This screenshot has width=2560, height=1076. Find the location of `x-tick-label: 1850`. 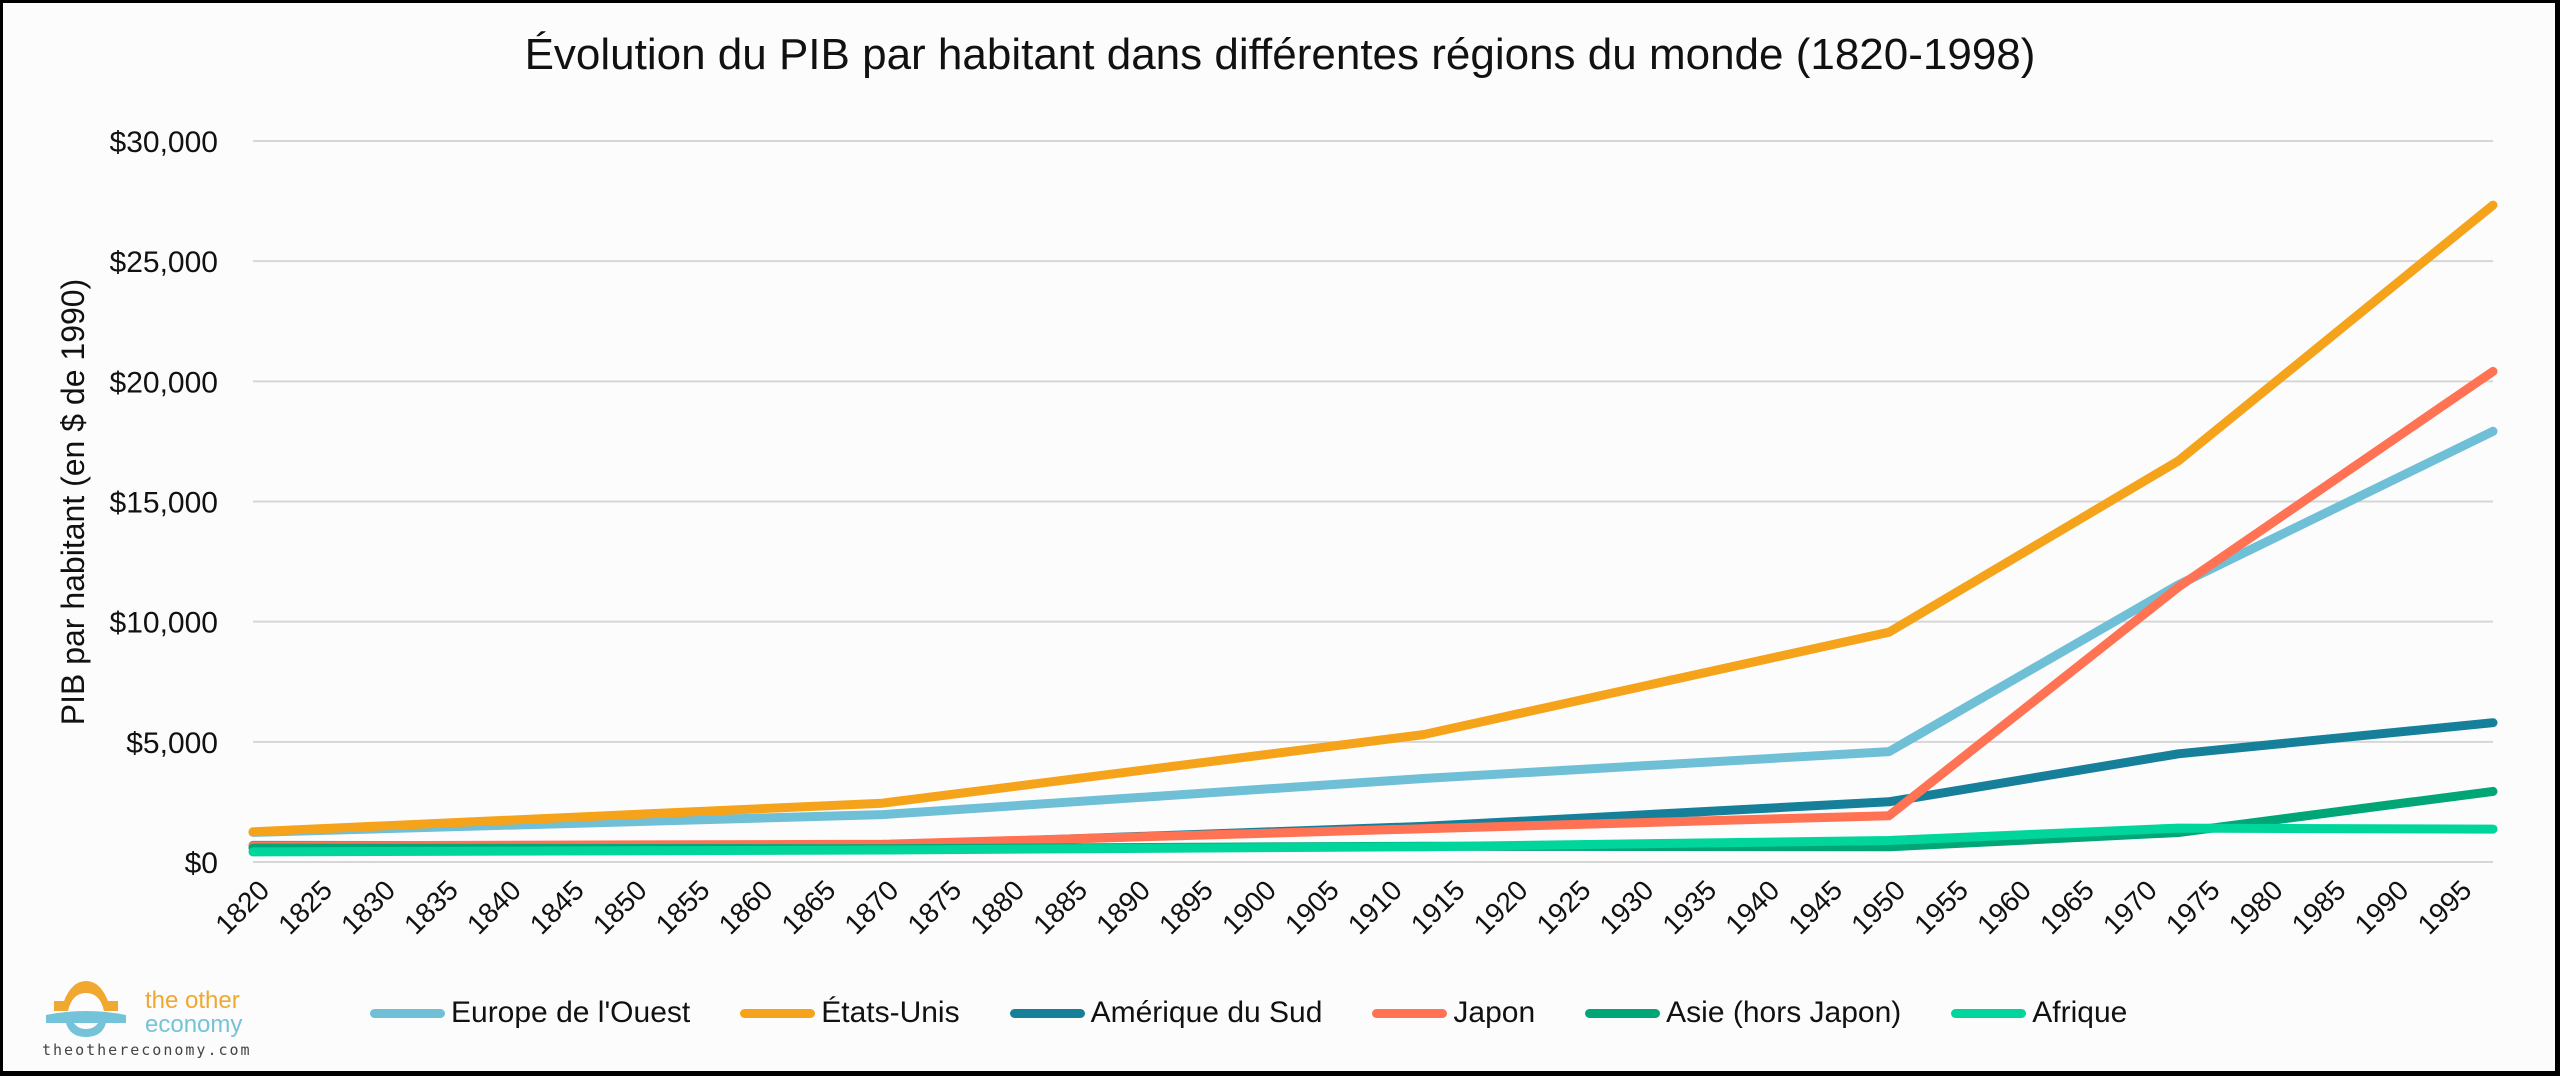

x-tick-label: 1850 is located at coordinates (620, 907).